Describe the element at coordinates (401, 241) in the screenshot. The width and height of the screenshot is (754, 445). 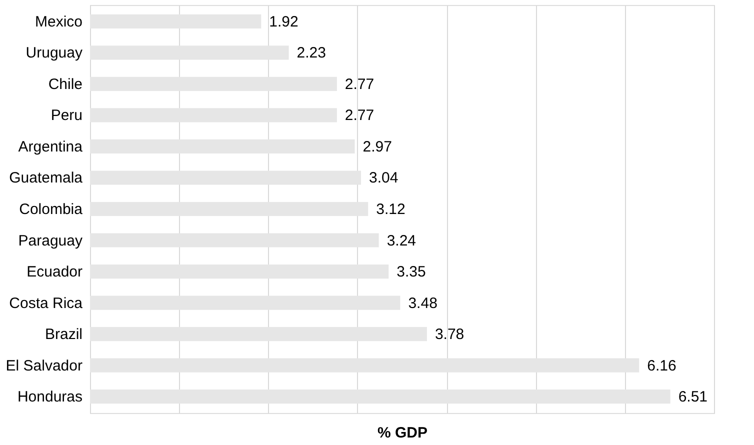
I see `data-label: 3.24` at that location.